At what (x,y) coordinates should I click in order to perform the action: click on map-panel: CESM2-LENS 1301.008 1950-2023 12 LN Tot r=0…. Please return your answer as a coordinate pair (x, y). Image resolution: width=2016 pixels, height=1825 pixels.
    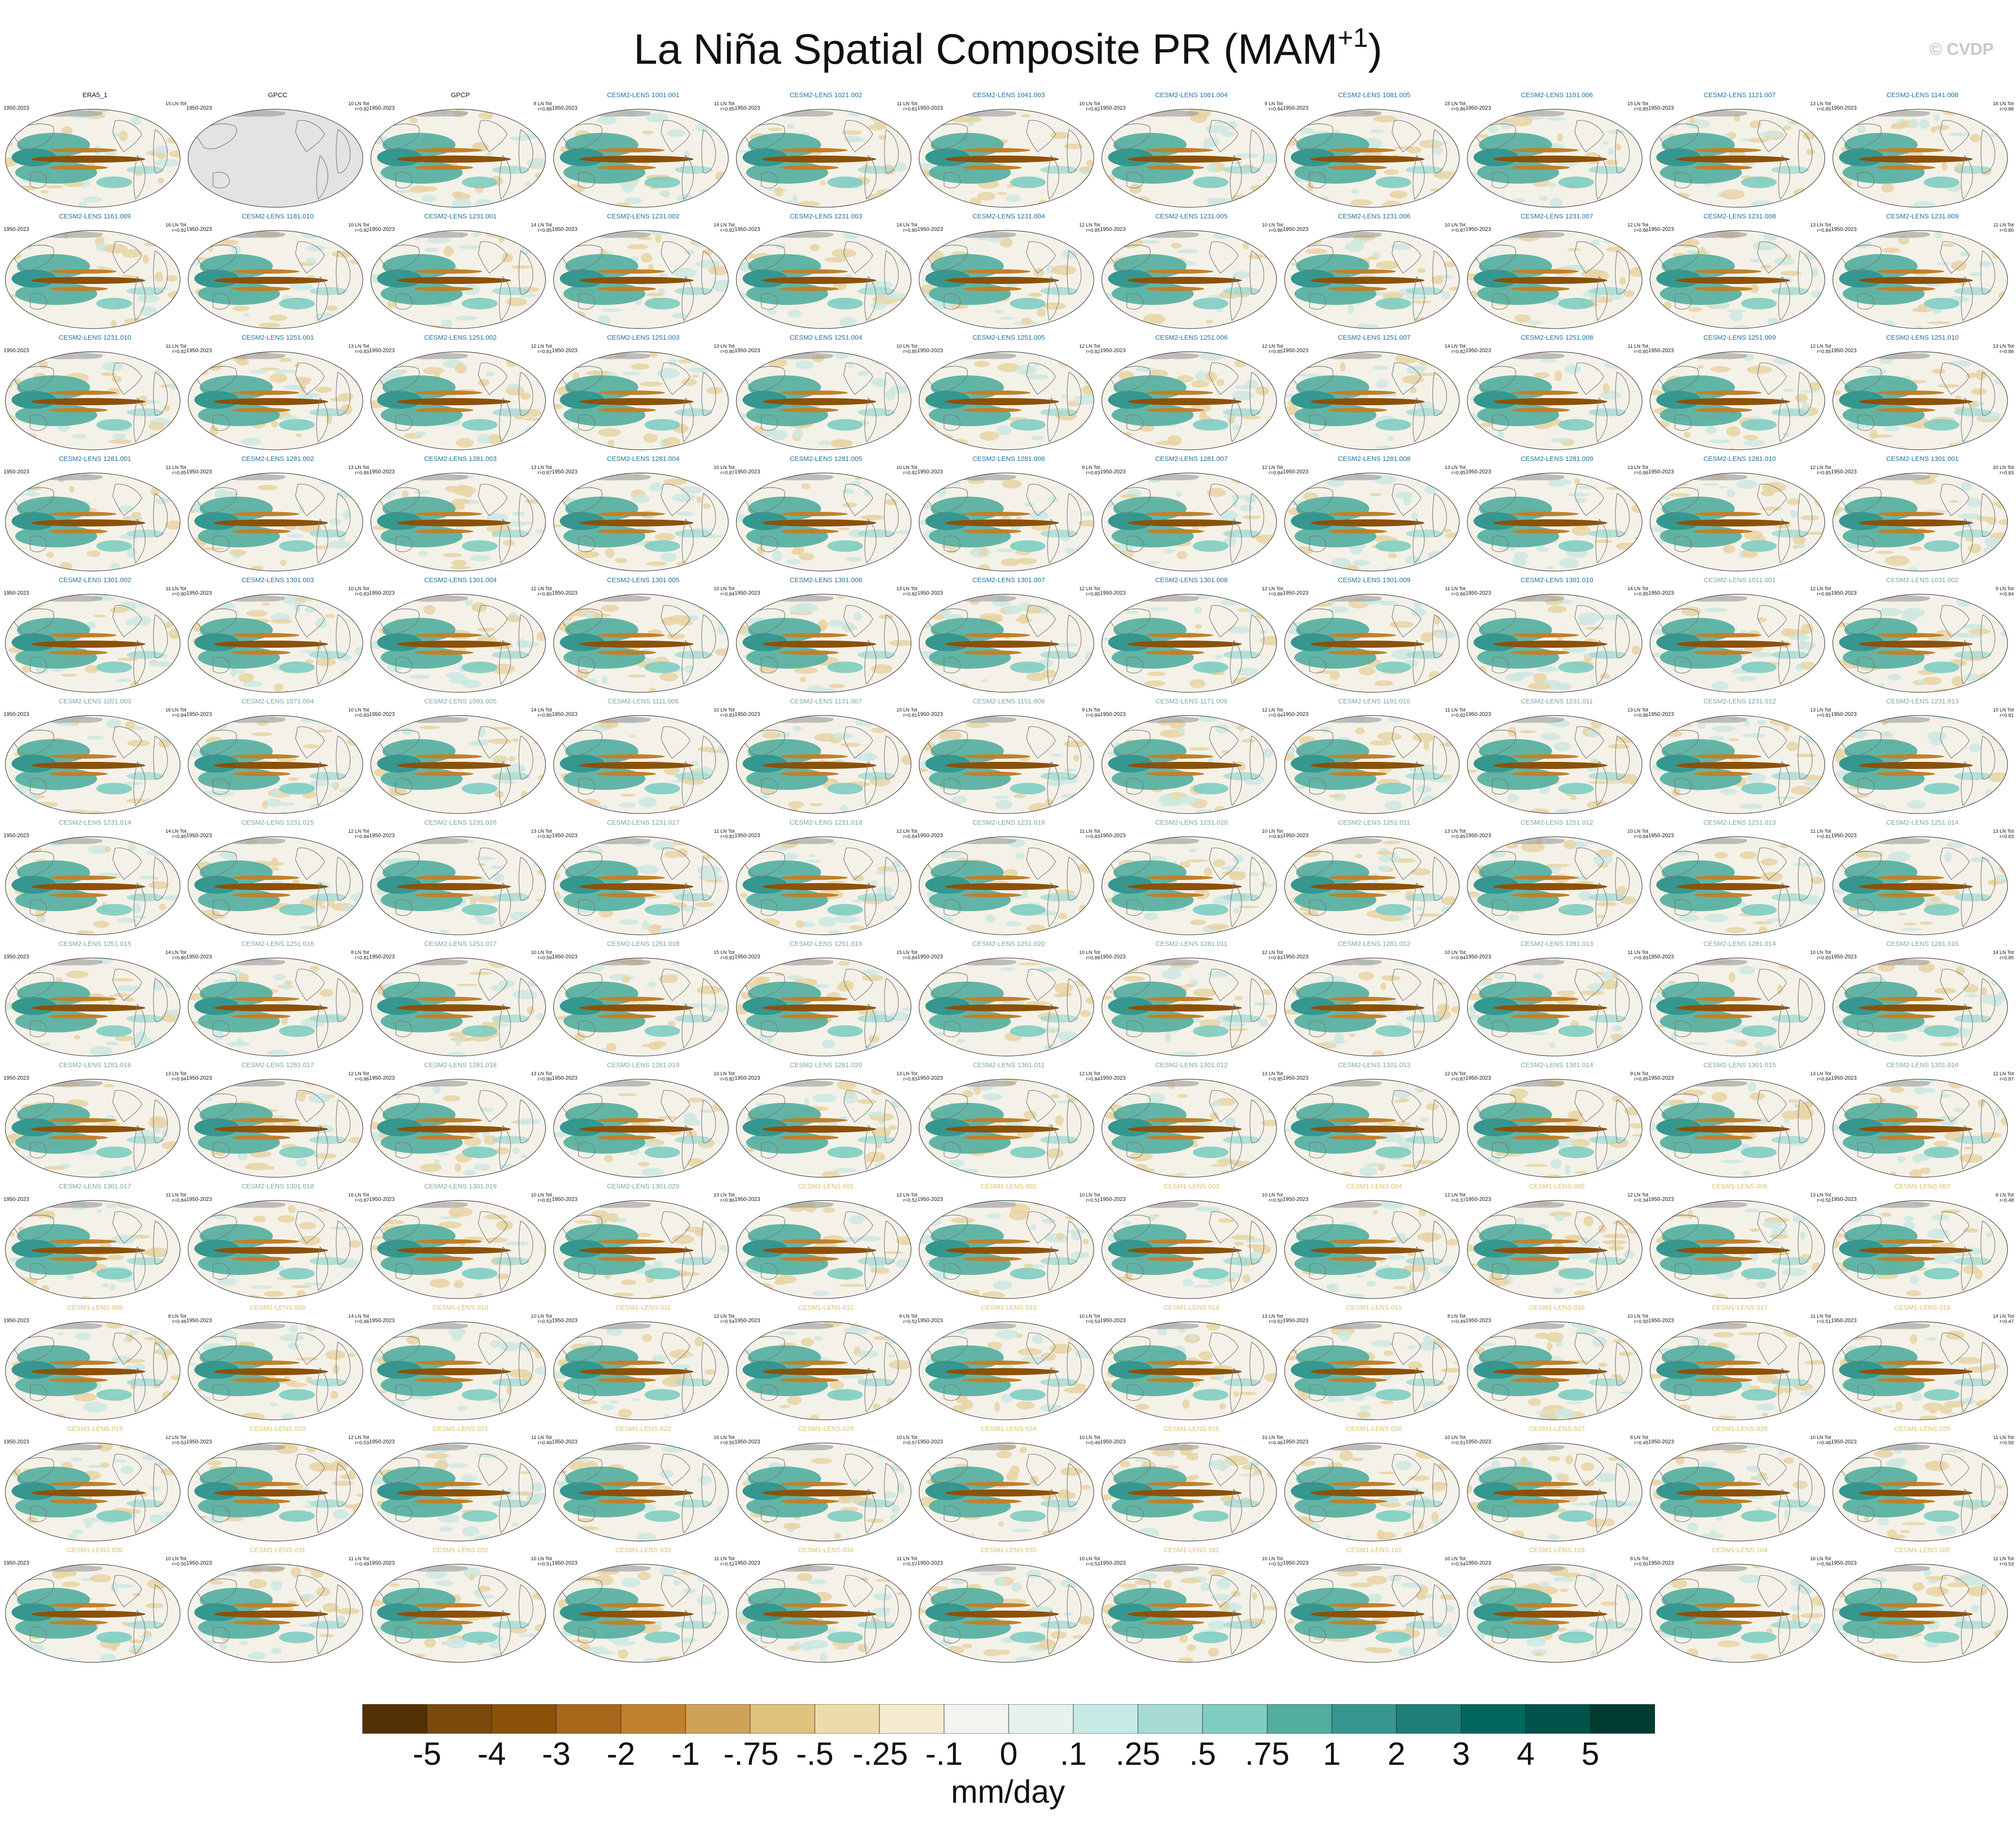
    Looking at the image, I should click on (1192, 637).